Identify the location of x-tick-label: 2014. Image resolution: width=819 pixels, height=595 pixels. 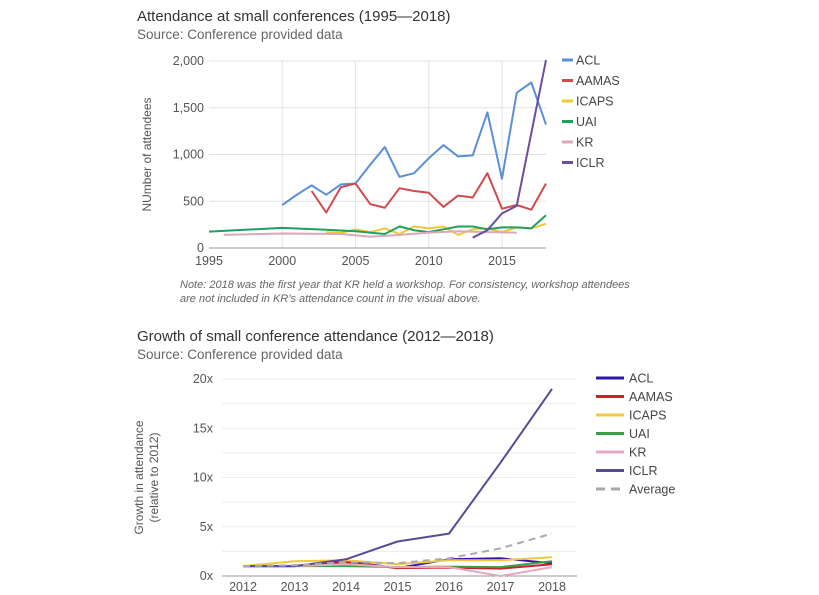
(346, 587).